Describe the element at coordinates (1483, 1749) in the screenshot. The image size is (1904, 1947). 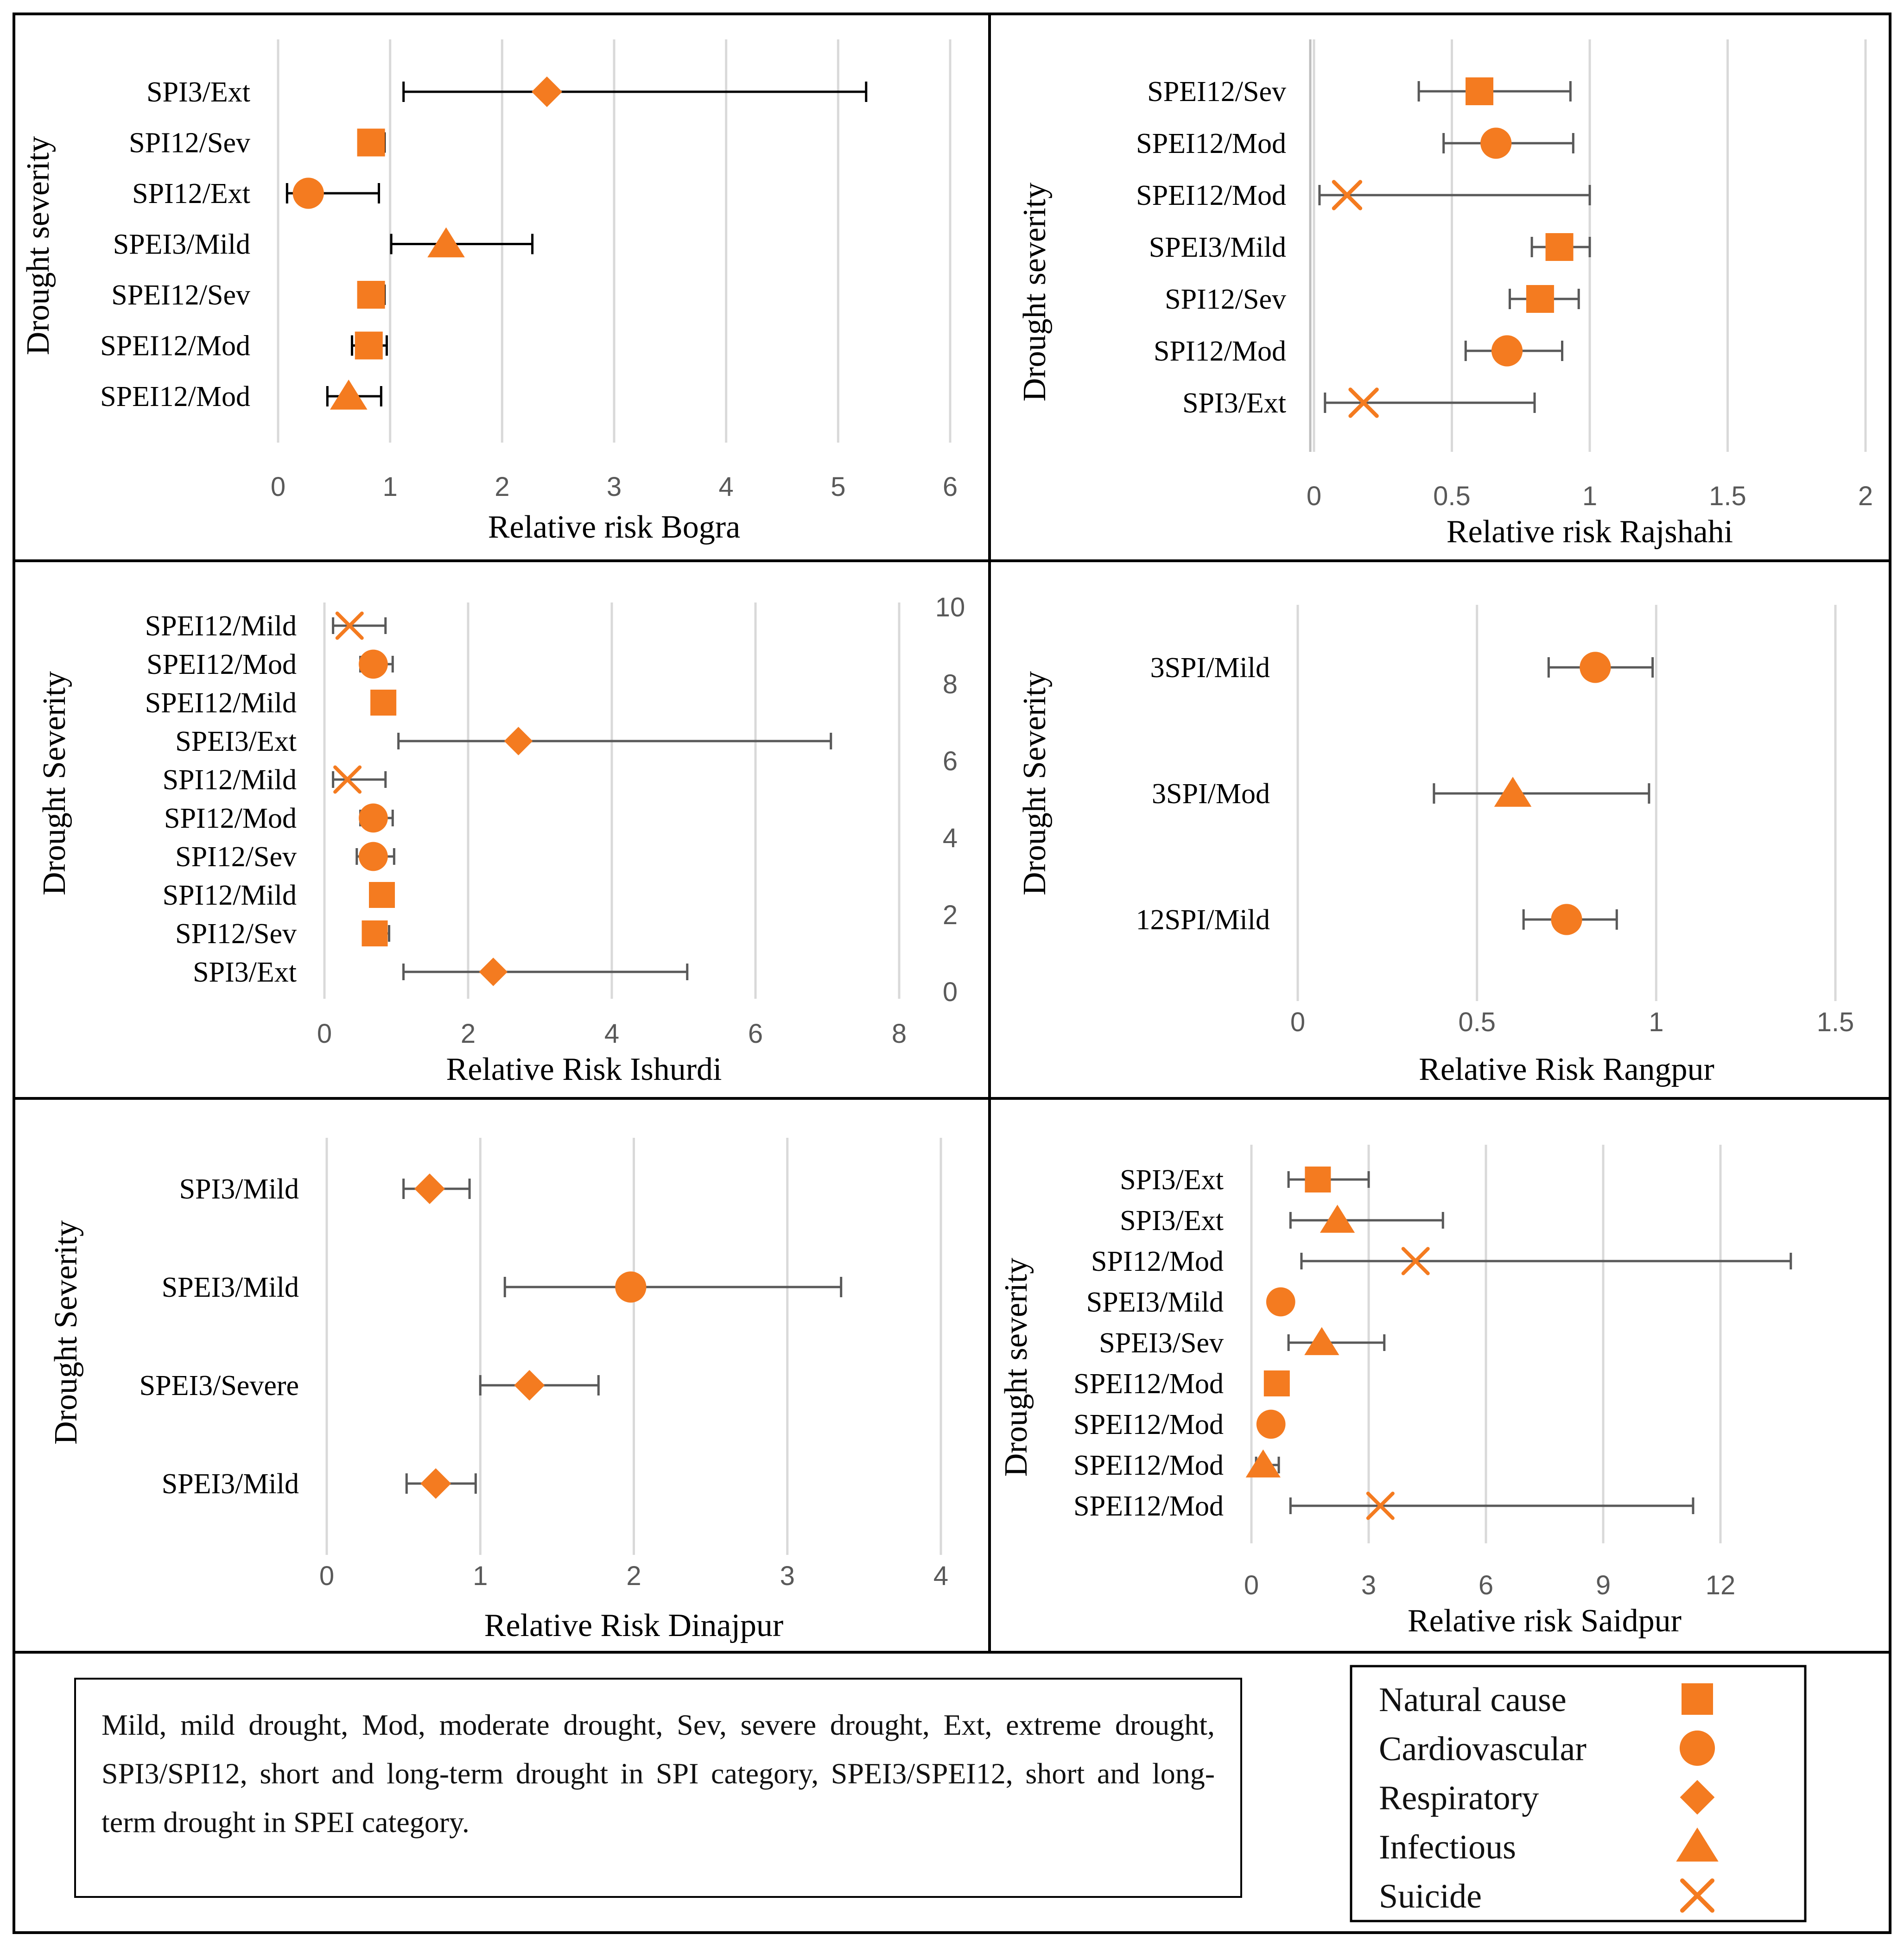
I see `legend-label: Cardiovascular` at that location.